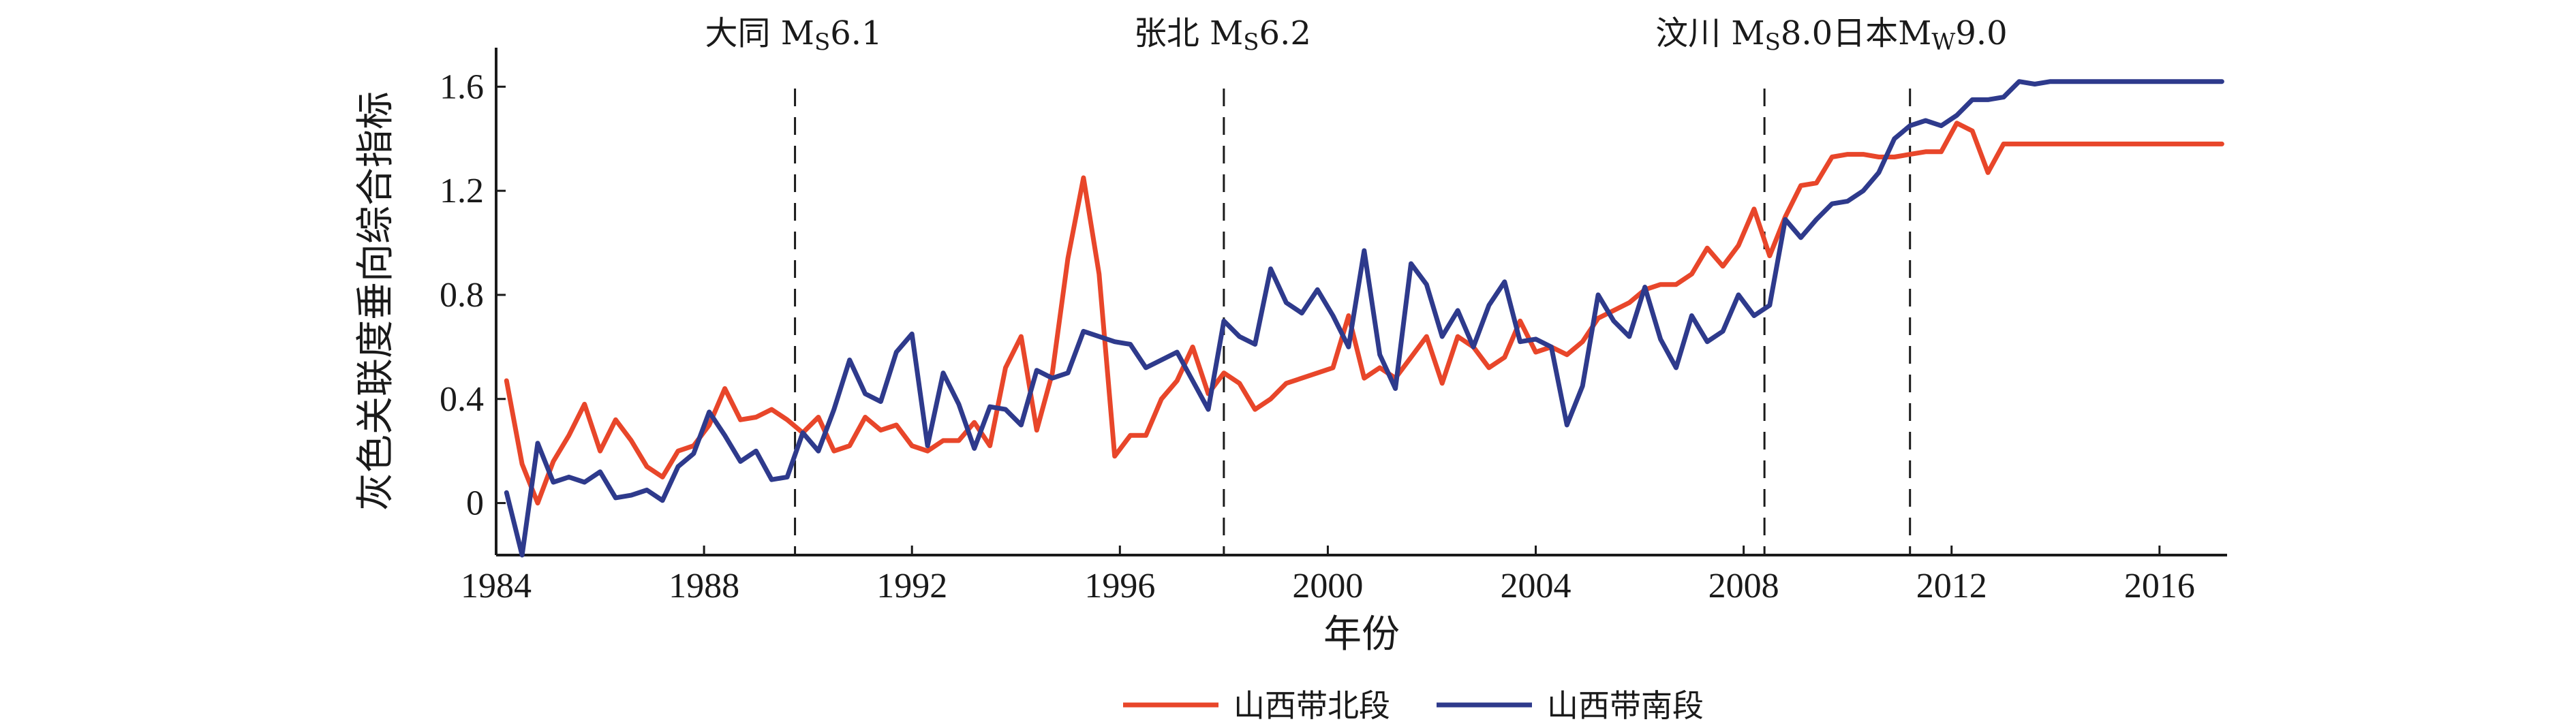  I want to click on x-ticks: 1984 1988 1992 1996 2000 2004 2008 2012 2016, so click(1328, 575).